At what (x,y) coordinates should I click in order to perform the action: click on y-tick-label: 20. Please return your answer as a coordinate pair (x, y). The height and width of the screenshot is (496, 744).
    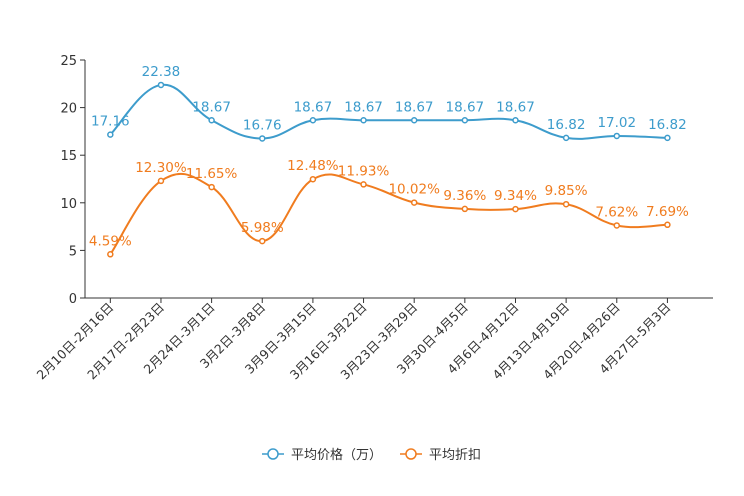
    Looking at the image, I should click on (68, 109).